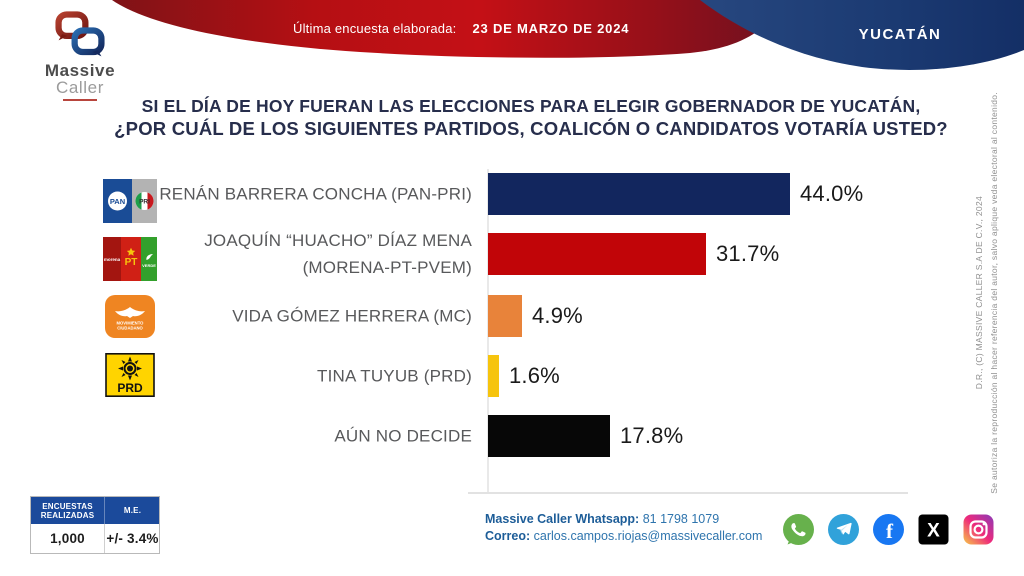 The height and width of the screenshot is (576, 1024). I want to click on facebook-icon: f, so click(888, 529).